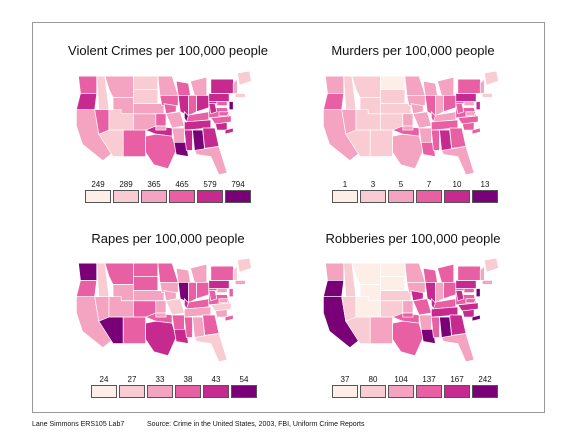  Describe the element at coordinates (457, 386) in the screenshot. I see `legend-class: 167` at that location.